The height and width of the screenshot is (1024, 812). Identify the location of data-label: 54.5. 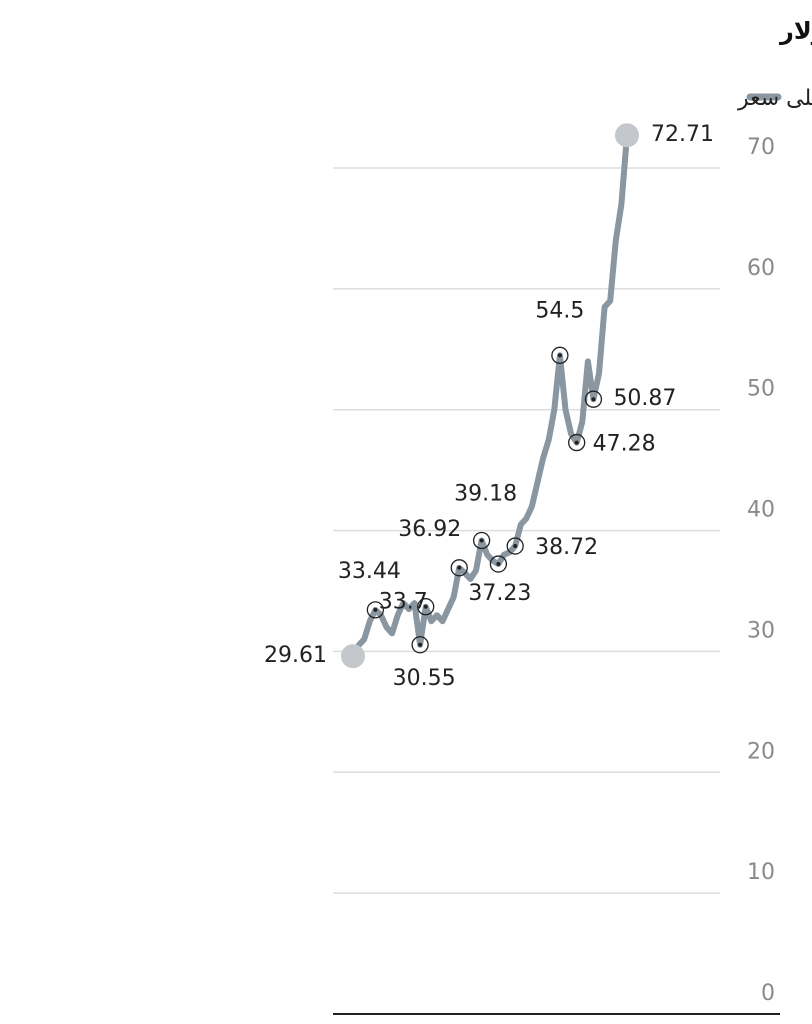
(559, 310).